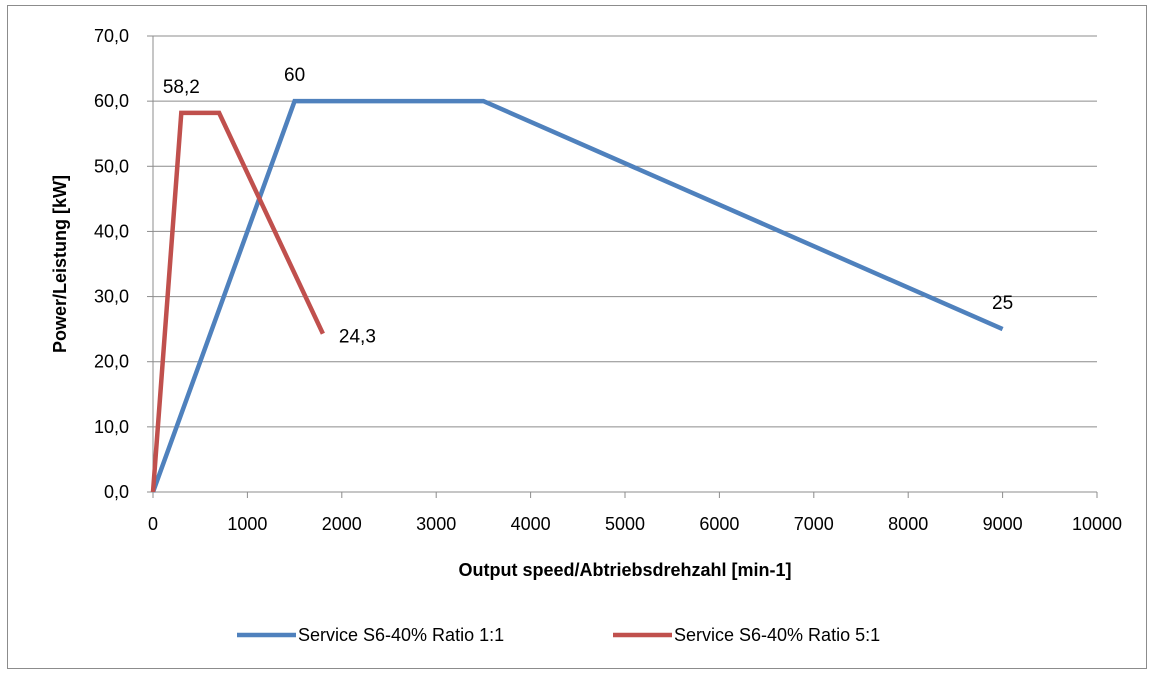 The height and width of the screenshot is (675, 1152). What do you see at coordinates (181, 87) in the screenshot?
I see `data-label: 58,2` at bounding box center [181, 87].